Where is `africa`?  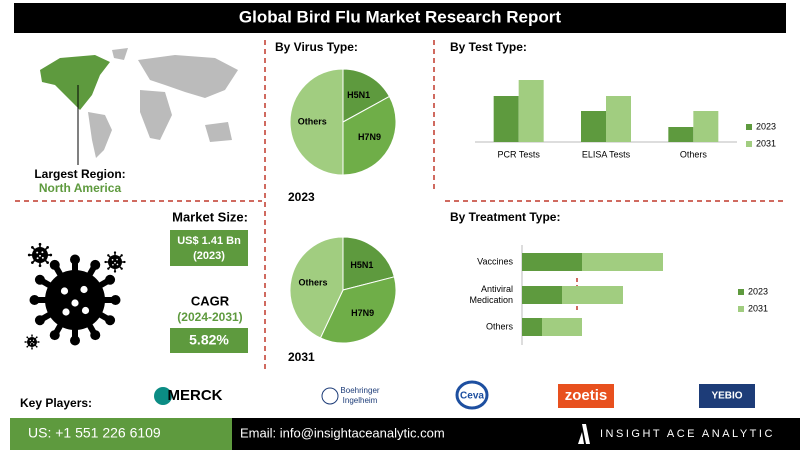
africa is located at coordinates (156, 115).